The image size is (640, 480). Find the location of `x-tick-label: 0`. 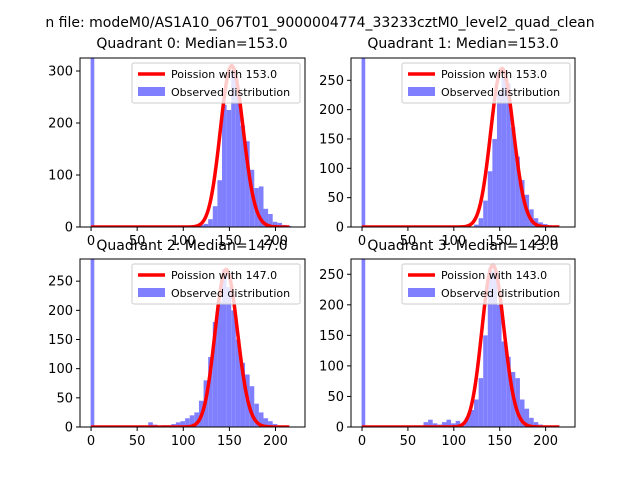

x-tick-label: 0 is located at coordinates (362, 241).